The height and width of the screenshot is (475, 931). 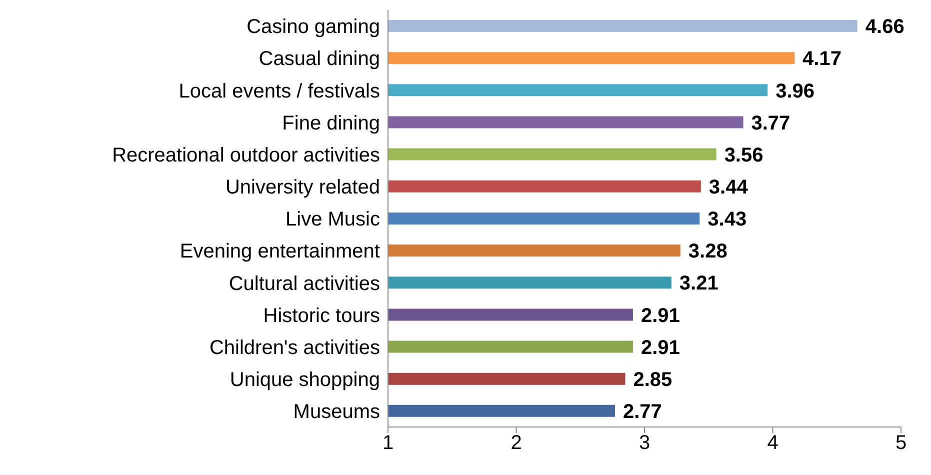 What do you see at coordinates (305, 379) in the screenshot?
I see `y-tick-label: Unique shopping` at bounding box center [305, 379].